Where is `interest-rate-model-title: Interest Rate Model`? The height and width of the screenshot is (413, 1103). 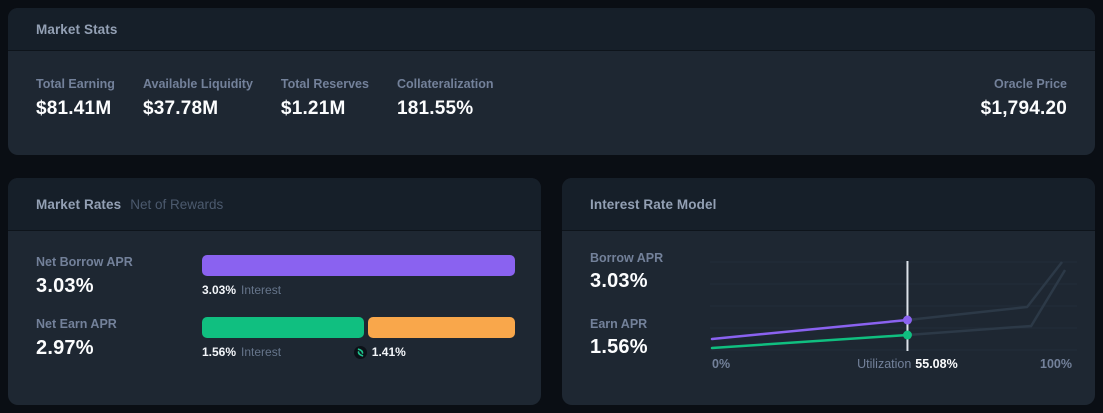 interest-rate-model-title: Interest Rate Model is located at coordinates (653, 204).